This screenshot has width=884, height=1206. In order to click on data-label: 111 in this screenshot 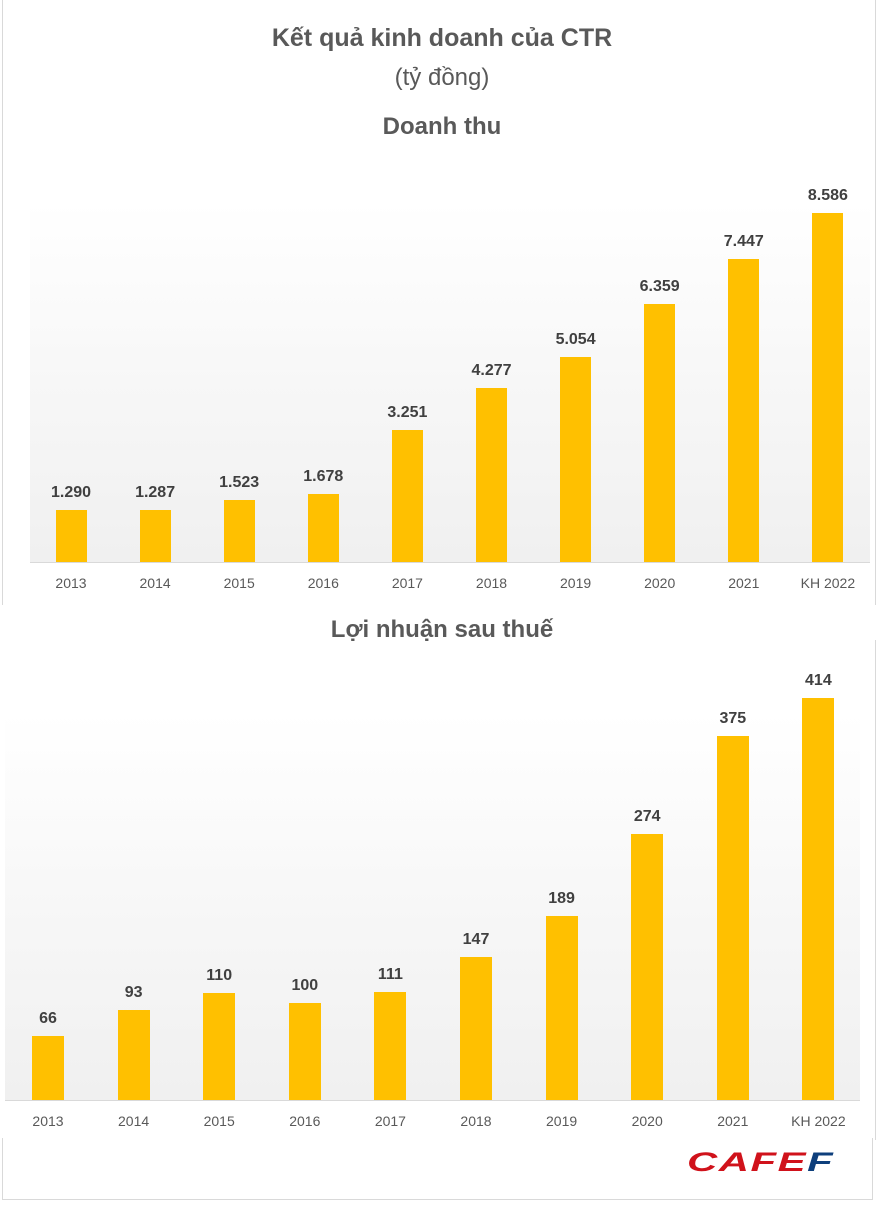, I will do `click(390, 975)`.